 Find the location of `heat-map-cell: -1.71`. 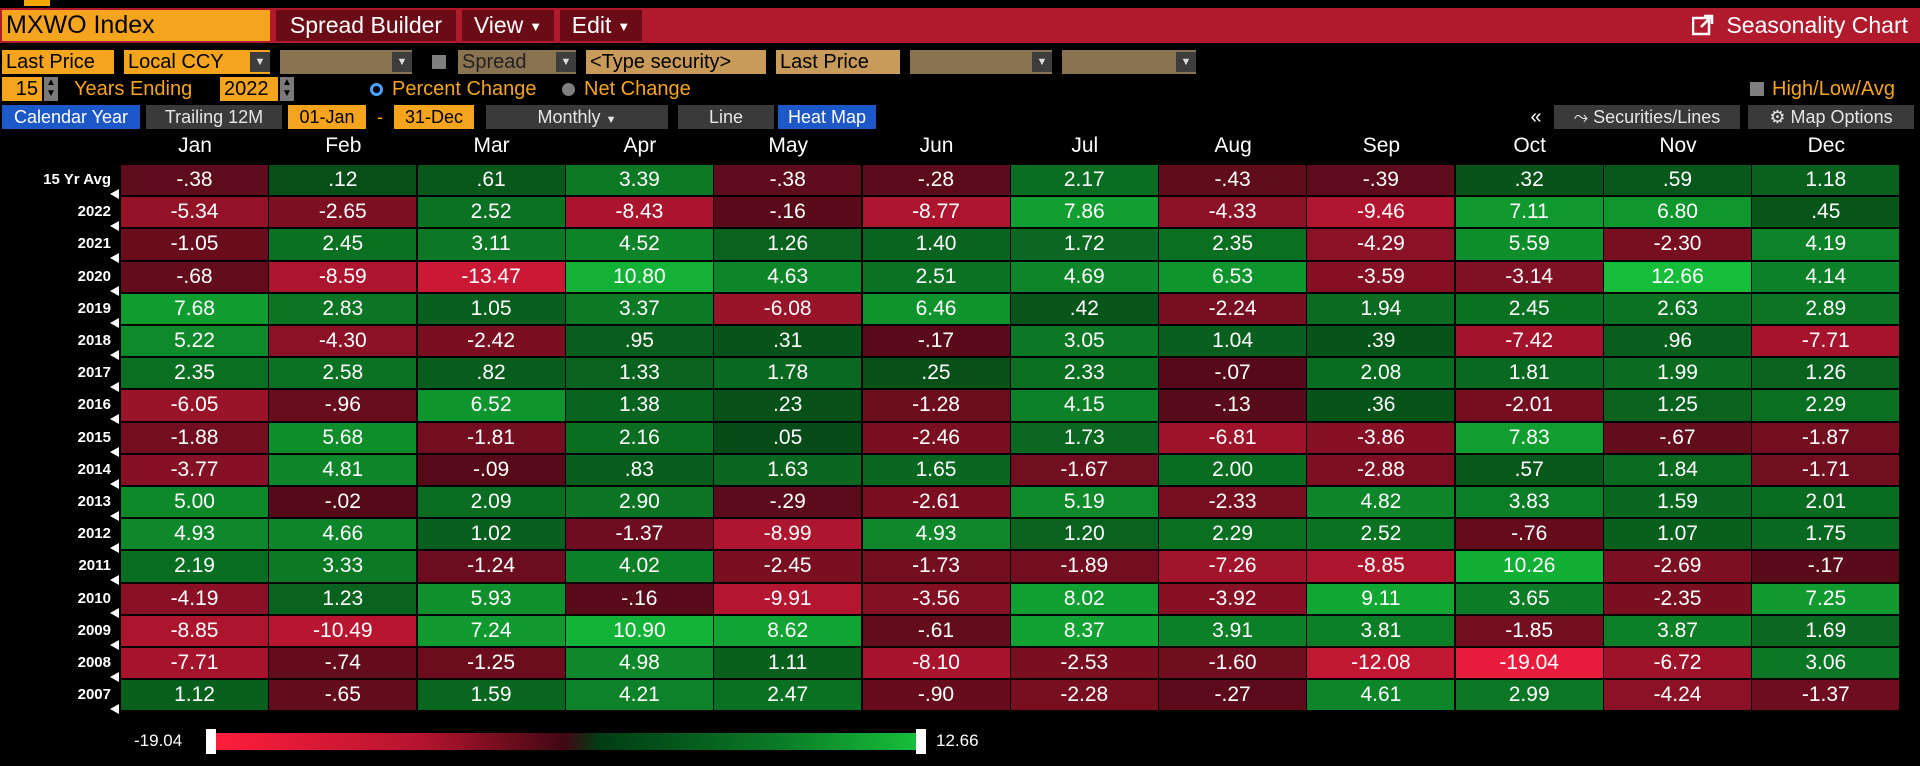

heat-map-cell: -1.71 is located at coordinates (1826, 469).